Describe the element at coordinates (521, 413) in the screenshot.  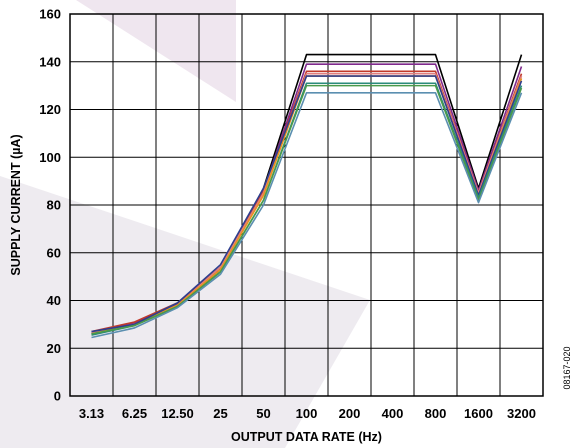
I see `x-tick-label: 3200` at that location.